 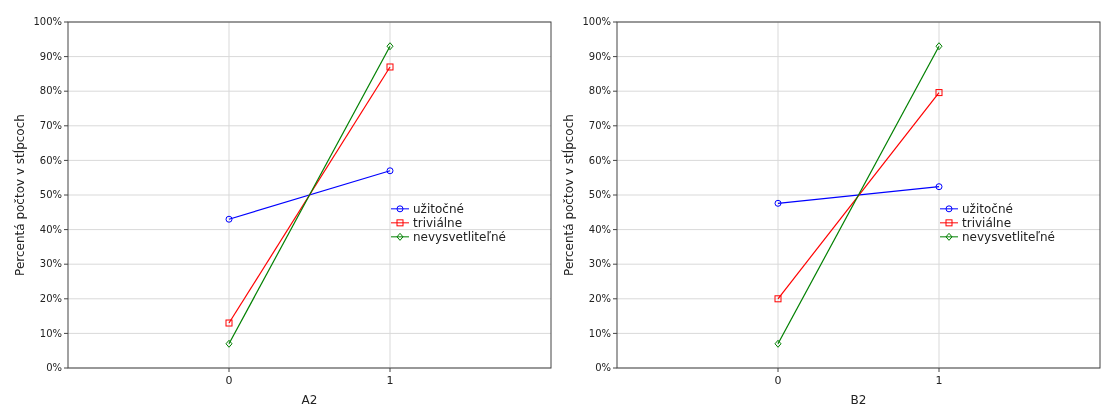 What do you see at coordinates (309, 400) in the screenshot?
I see `x-axis-title: A2` at bounding box center [309, 400].